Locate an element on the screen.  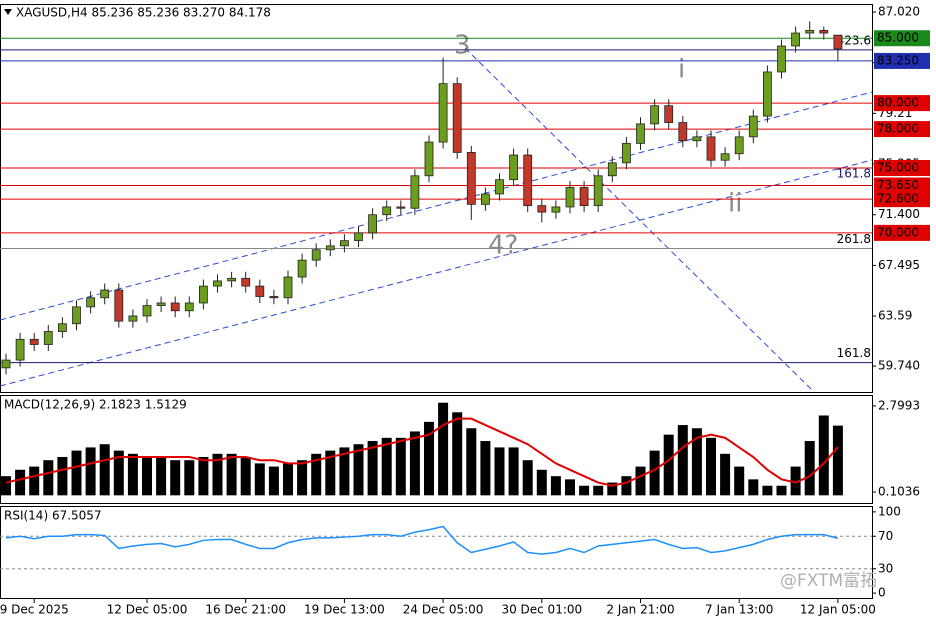
level-label: 78.000 is located at coordinates (898, 129).